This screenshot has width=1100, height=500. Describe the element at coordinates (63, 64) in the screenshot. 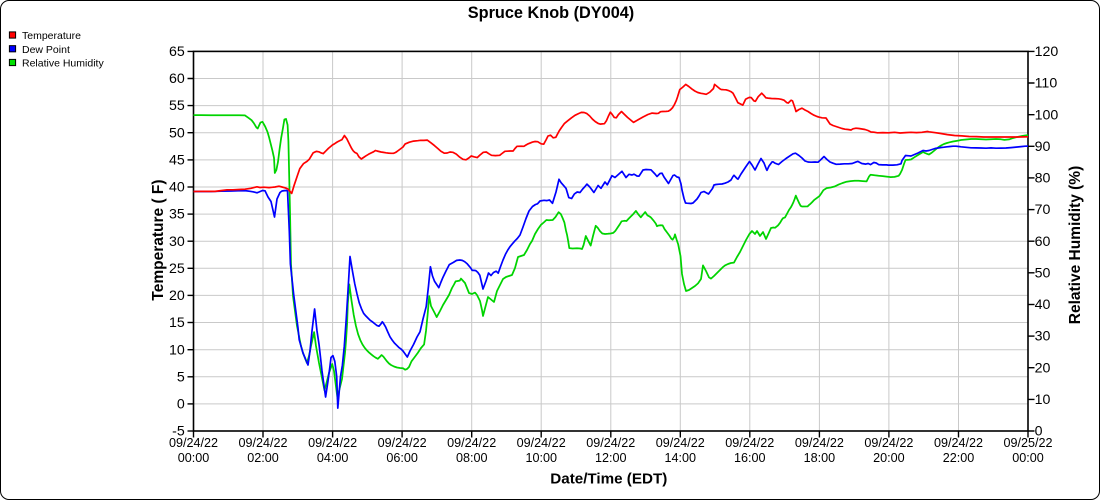

I see `svg-text: Relative Humidity` at that location.